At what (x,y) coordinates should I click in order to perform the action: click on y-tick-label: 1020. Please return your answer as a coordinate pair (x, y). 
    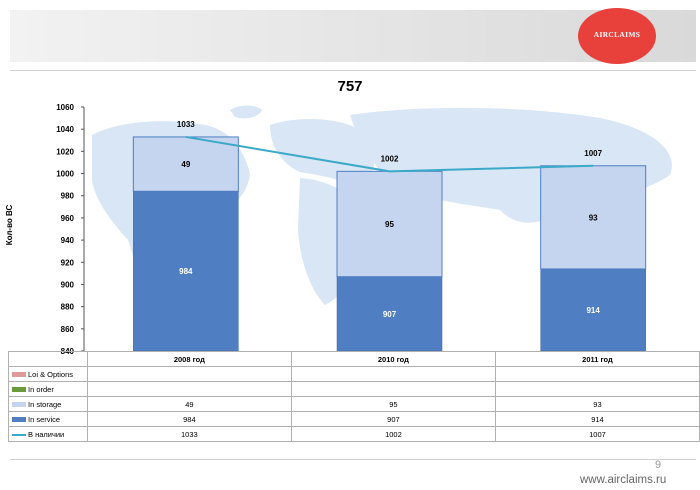
    Looking at the image, I should click on (65, 151).